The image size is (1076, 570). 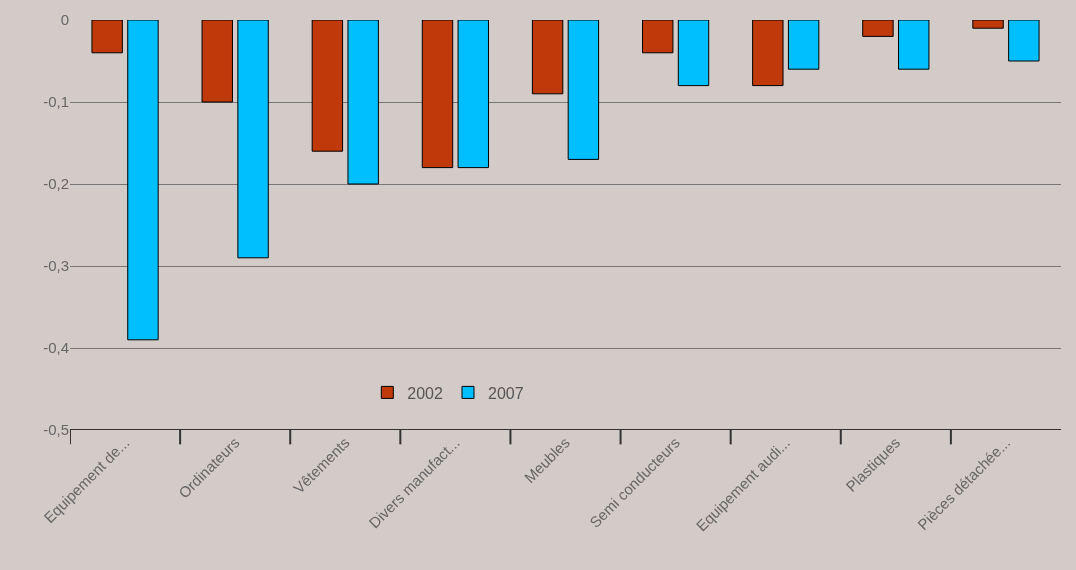 I want to click on y-tick-label: -0,1, so click(x=56, y=102).